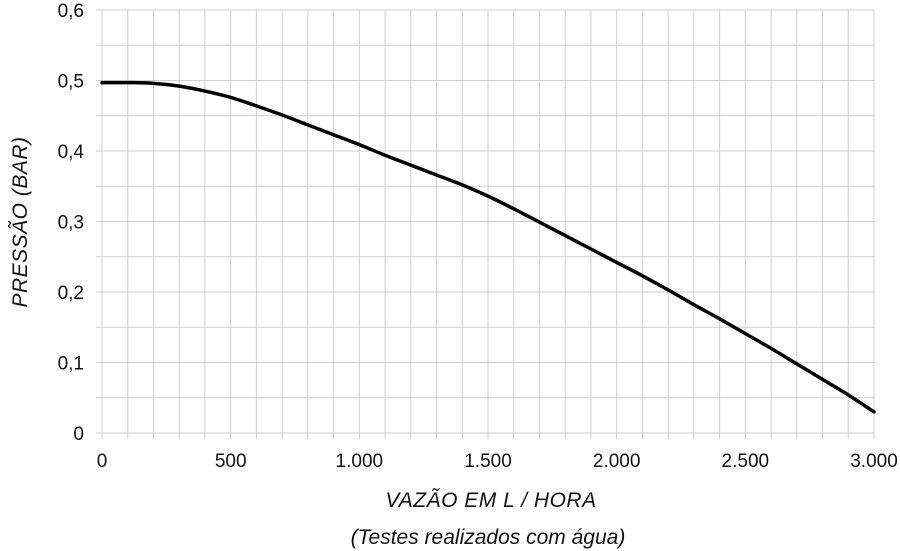 The width and height of the screenshot is (900, 551). What do you see at coordinates (71, 82) in the screenshot?
I see `y-tick-label: 0,5` at bounding box center [71, 82].